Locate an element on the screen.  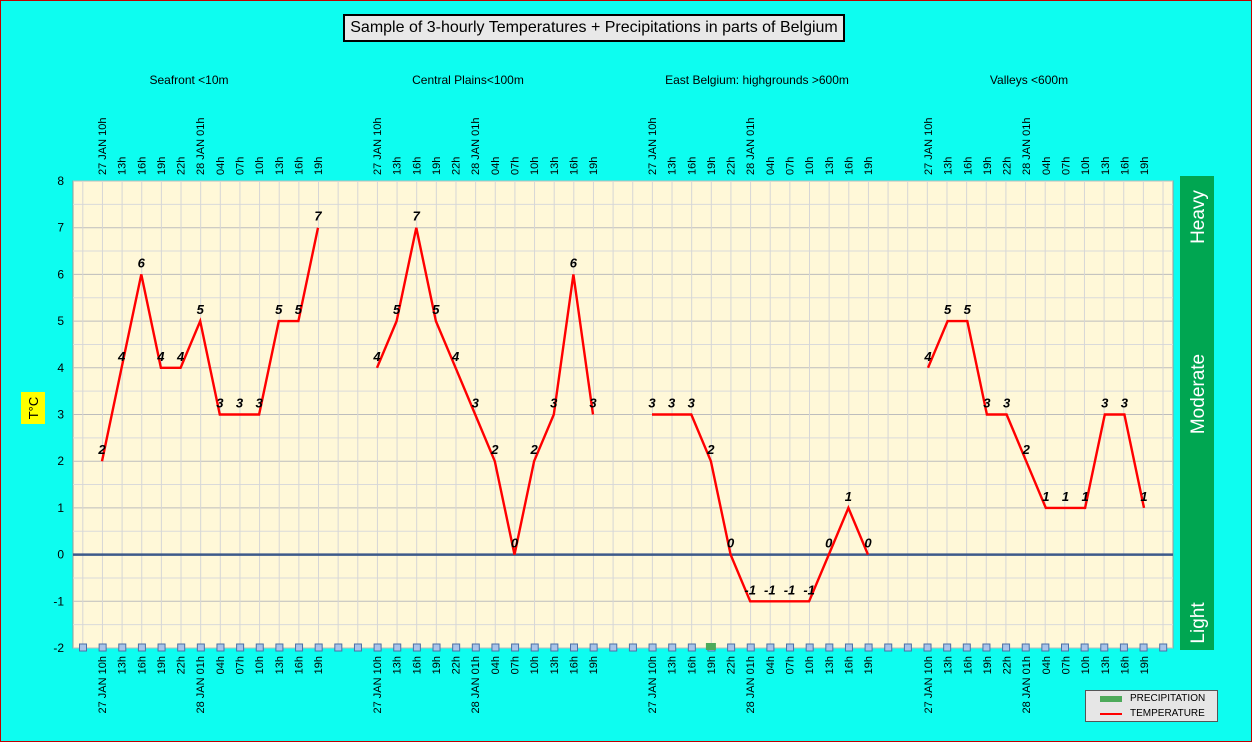
legend-item-precipitation: PRECIPITATION is located at coordinates (1152, 699).